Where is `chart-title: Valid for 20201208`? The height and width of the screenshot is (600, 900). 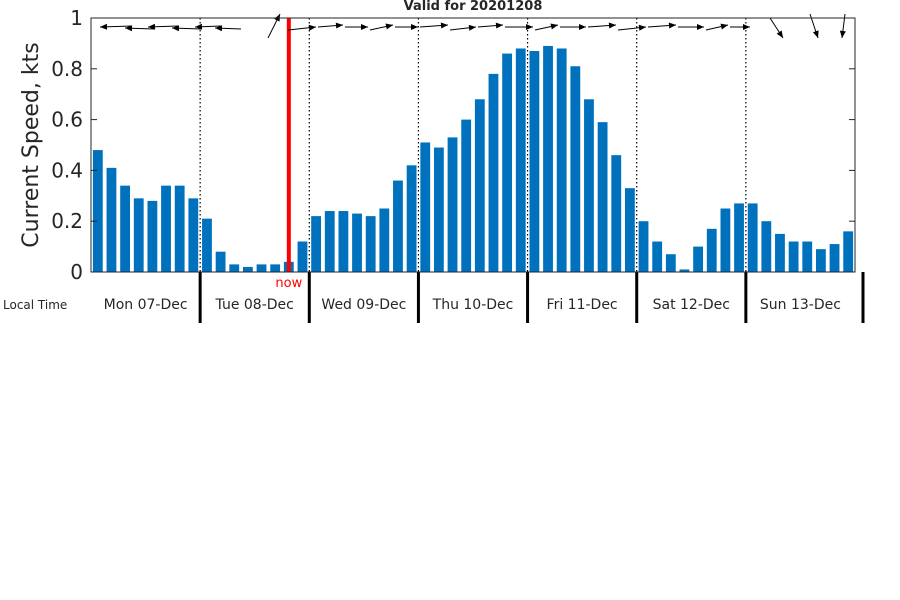 chart-title: Valid for 20201208 is located at coordinates (473, 7).